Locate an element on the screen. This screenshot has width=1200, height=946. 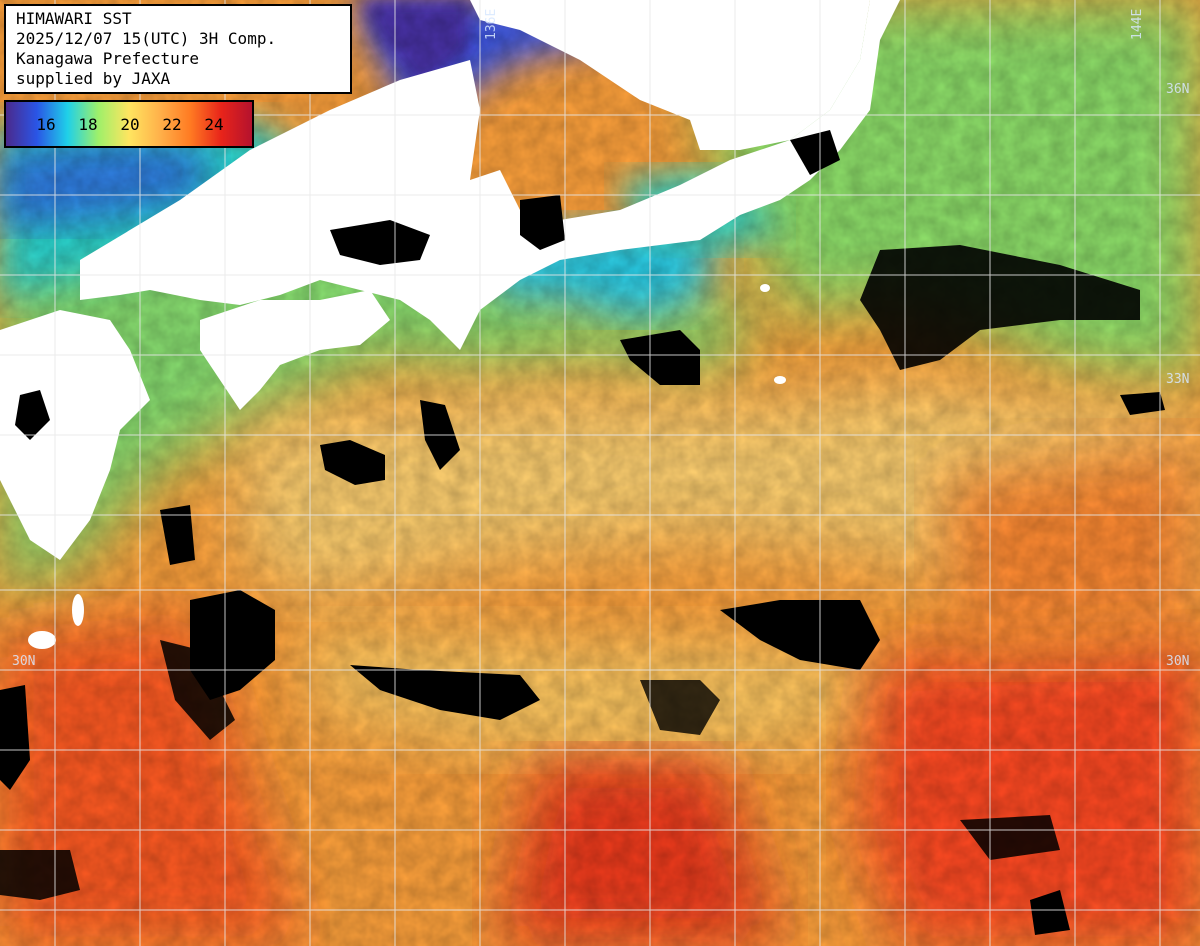
title-line-source: supplied by JAXA is located at coordinates (93, 78).